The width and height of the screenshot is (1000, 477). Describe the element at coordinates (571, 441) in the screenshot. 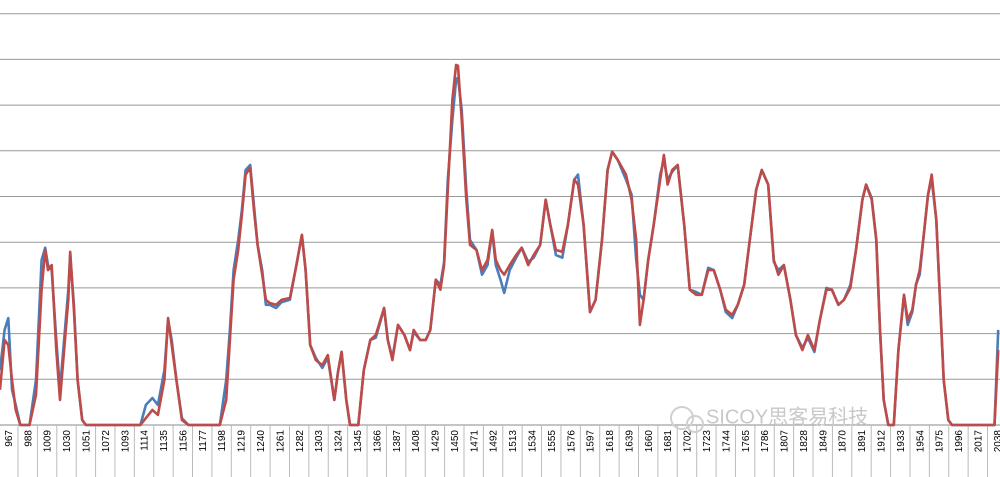

I see `x-tick-label: 1576` at that location.